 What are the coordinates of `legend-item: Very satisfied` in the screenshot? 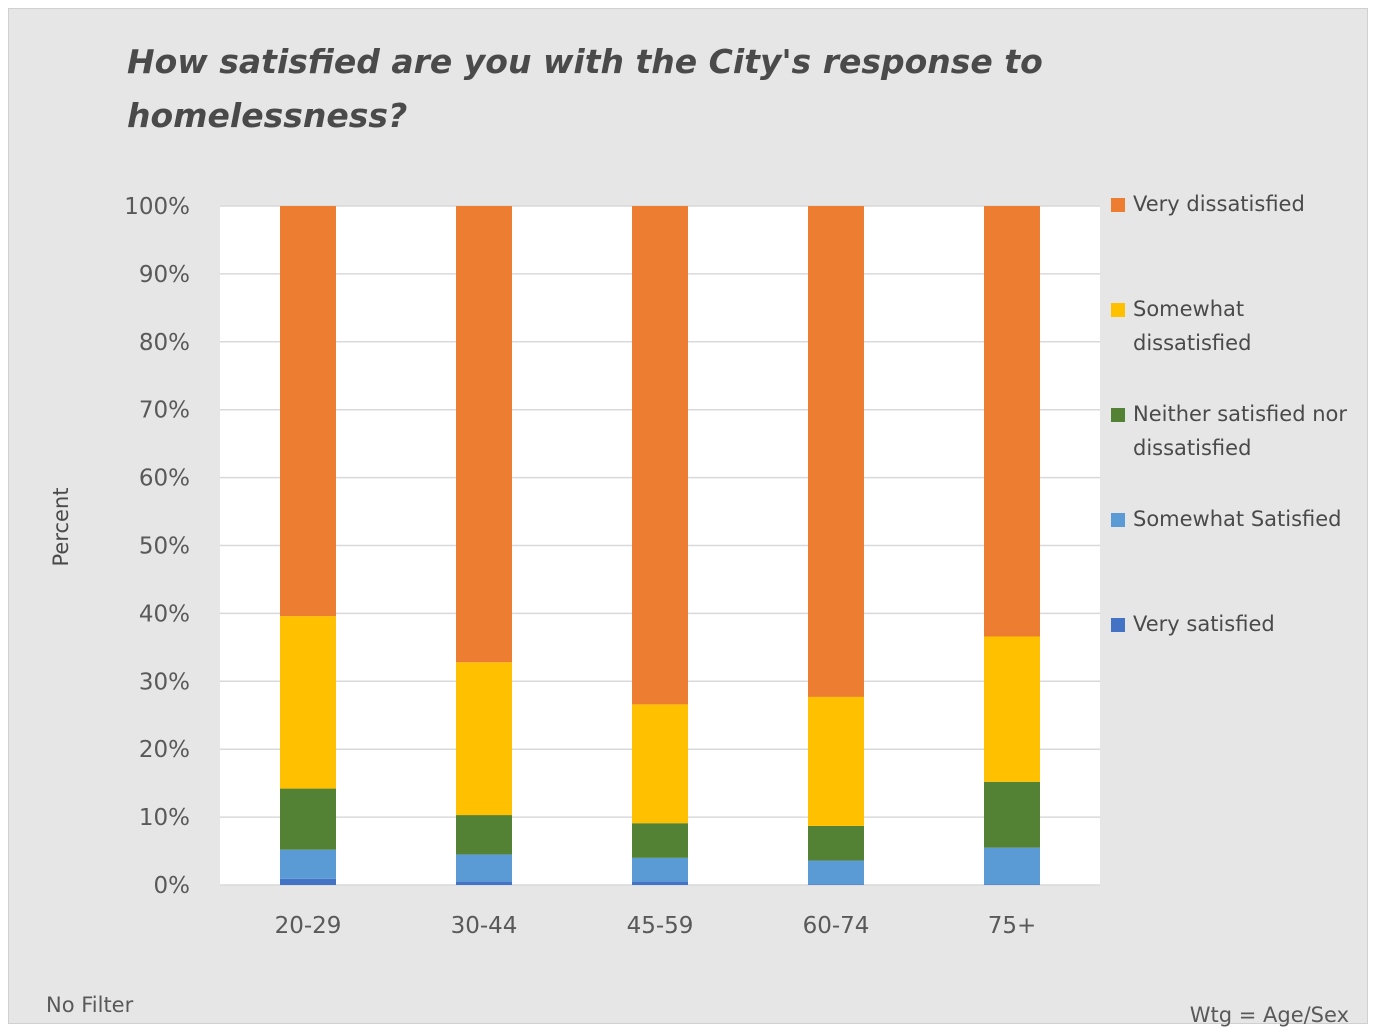 It's located at (1231, 659).